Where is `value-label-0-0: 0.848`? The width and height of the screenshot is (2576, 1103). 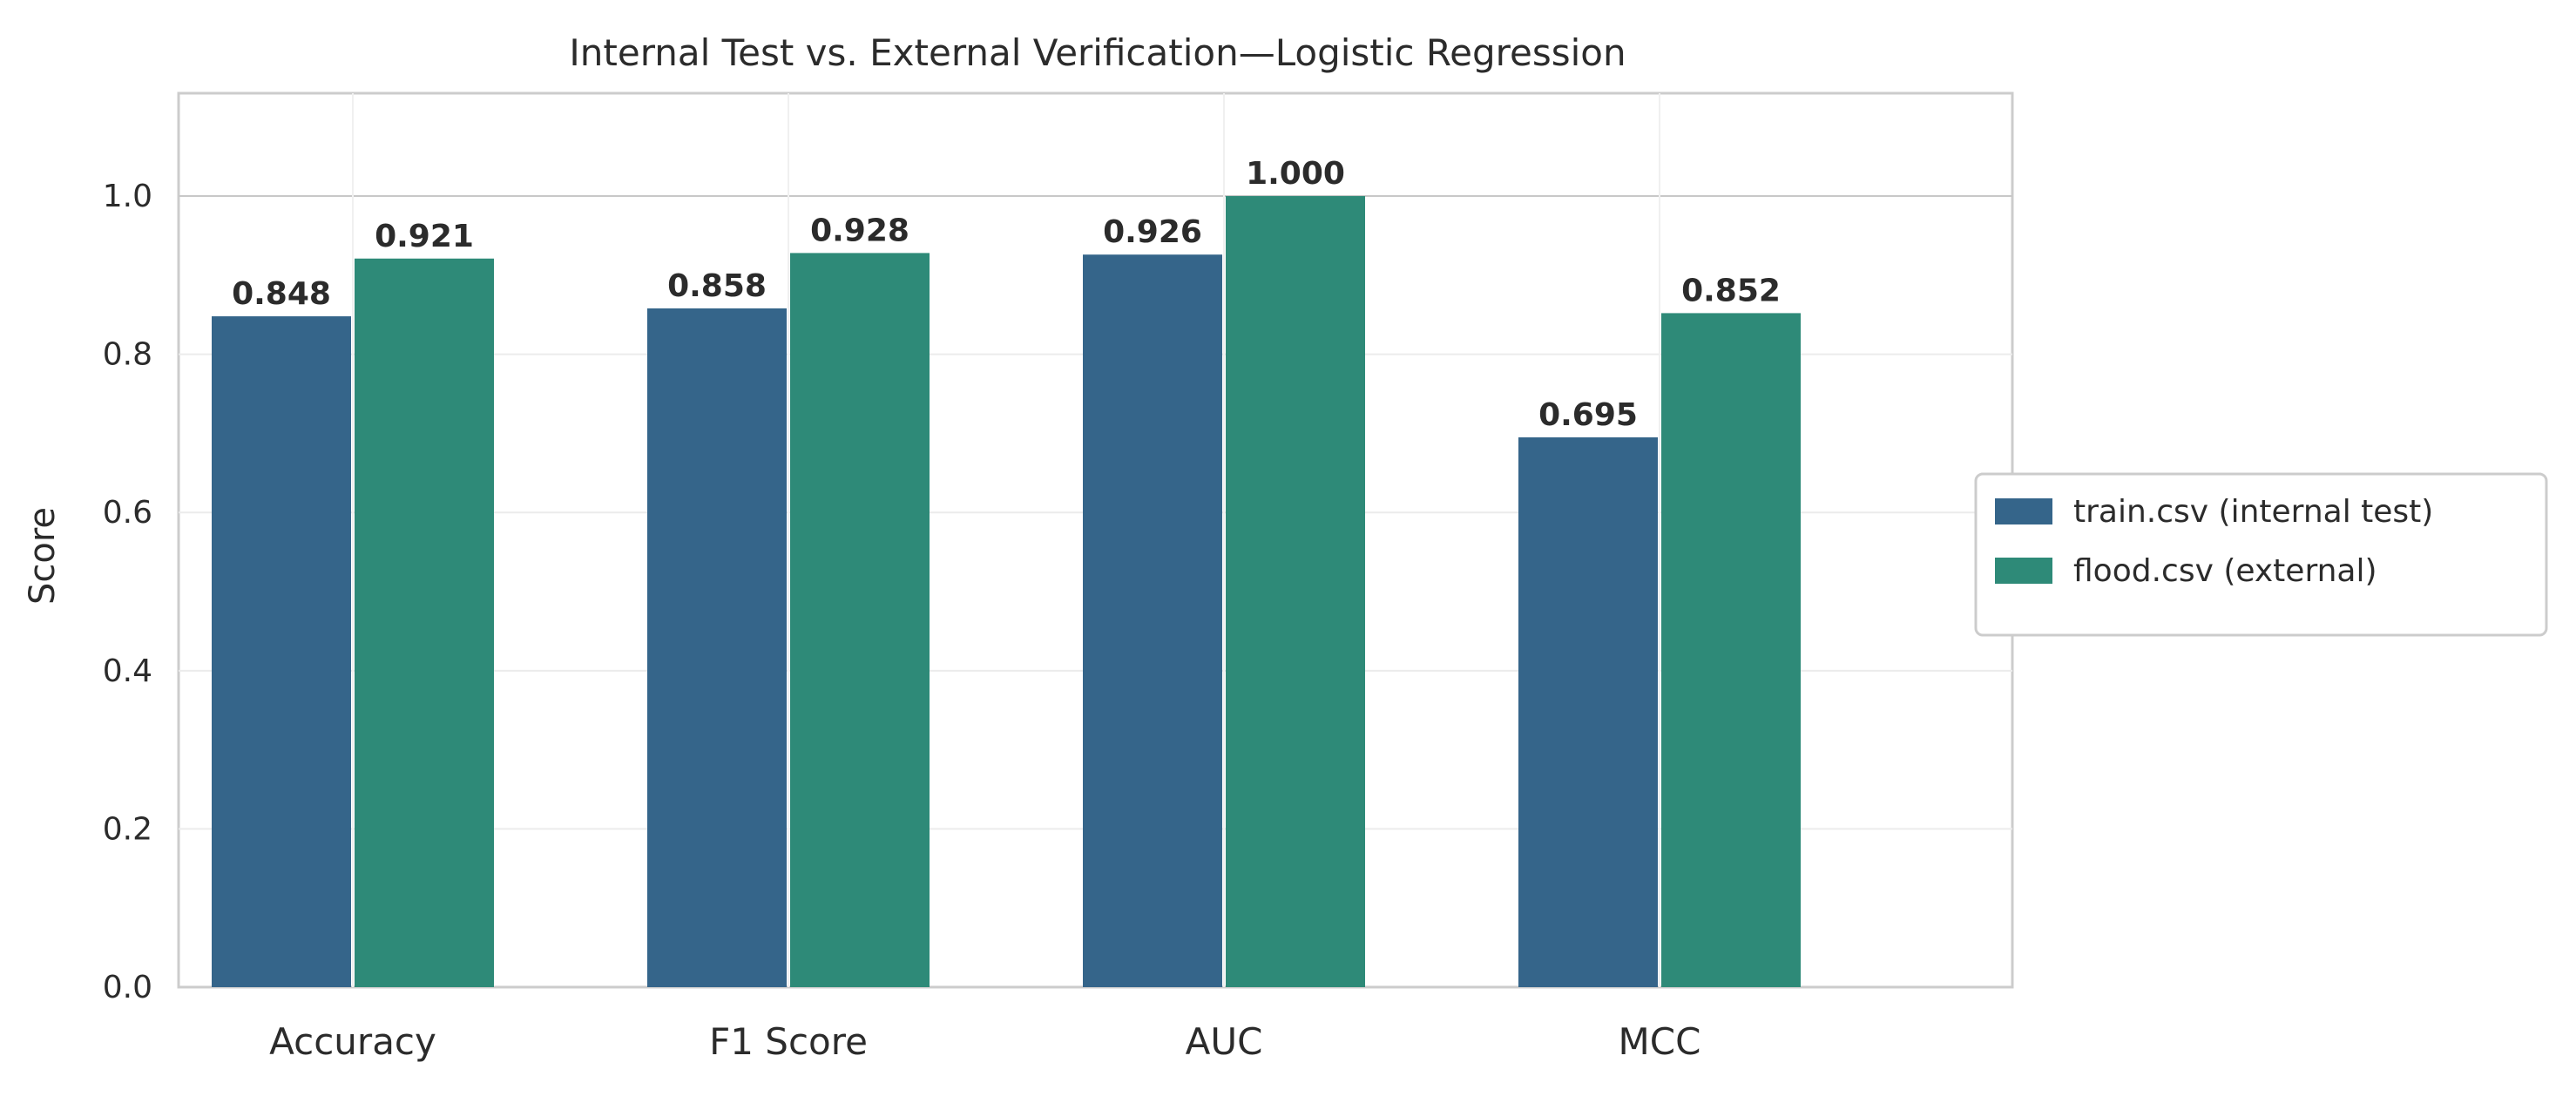 value-label-0-0: 0.848 is located at coordinates (281, 294).